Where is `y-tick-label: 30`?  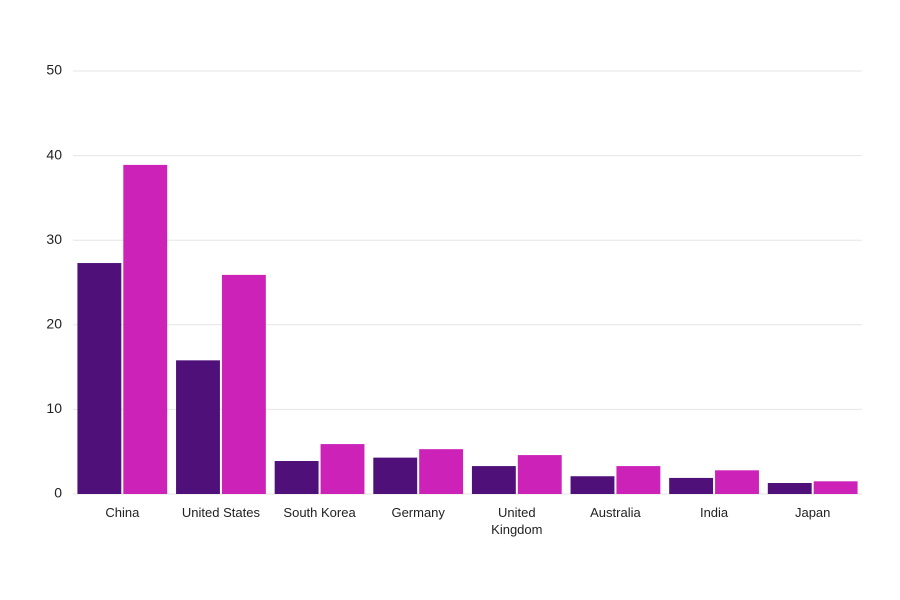
y-tick-label: 30 is located at coordinates (54, 239).